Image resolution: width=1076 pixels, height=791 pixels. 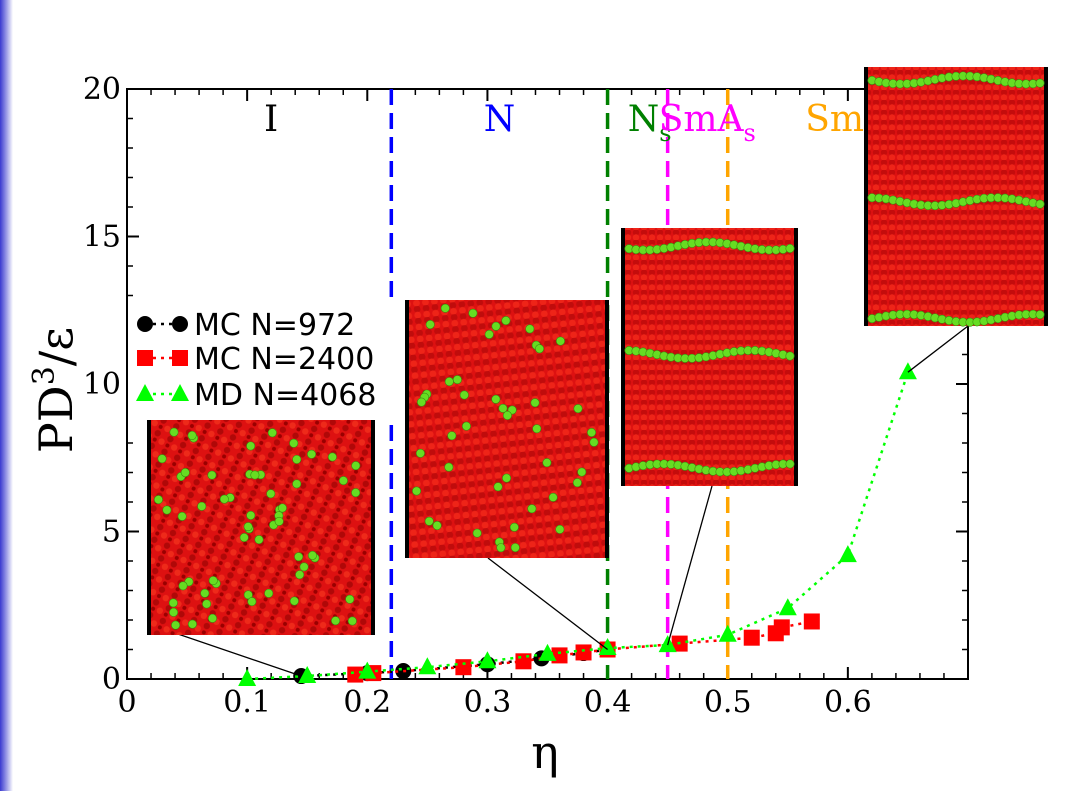 I want to click on legend-label: MD N=4068, so click(x=285, y=395).